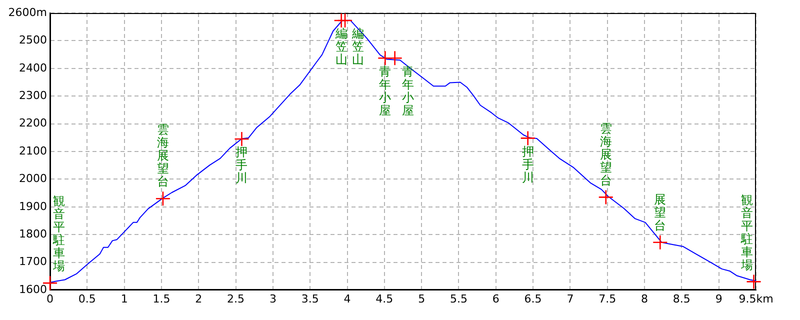  Describe the element at coordinates (236, 299) in the screenshot. I see `x-tick-label: 2.5` at that location.